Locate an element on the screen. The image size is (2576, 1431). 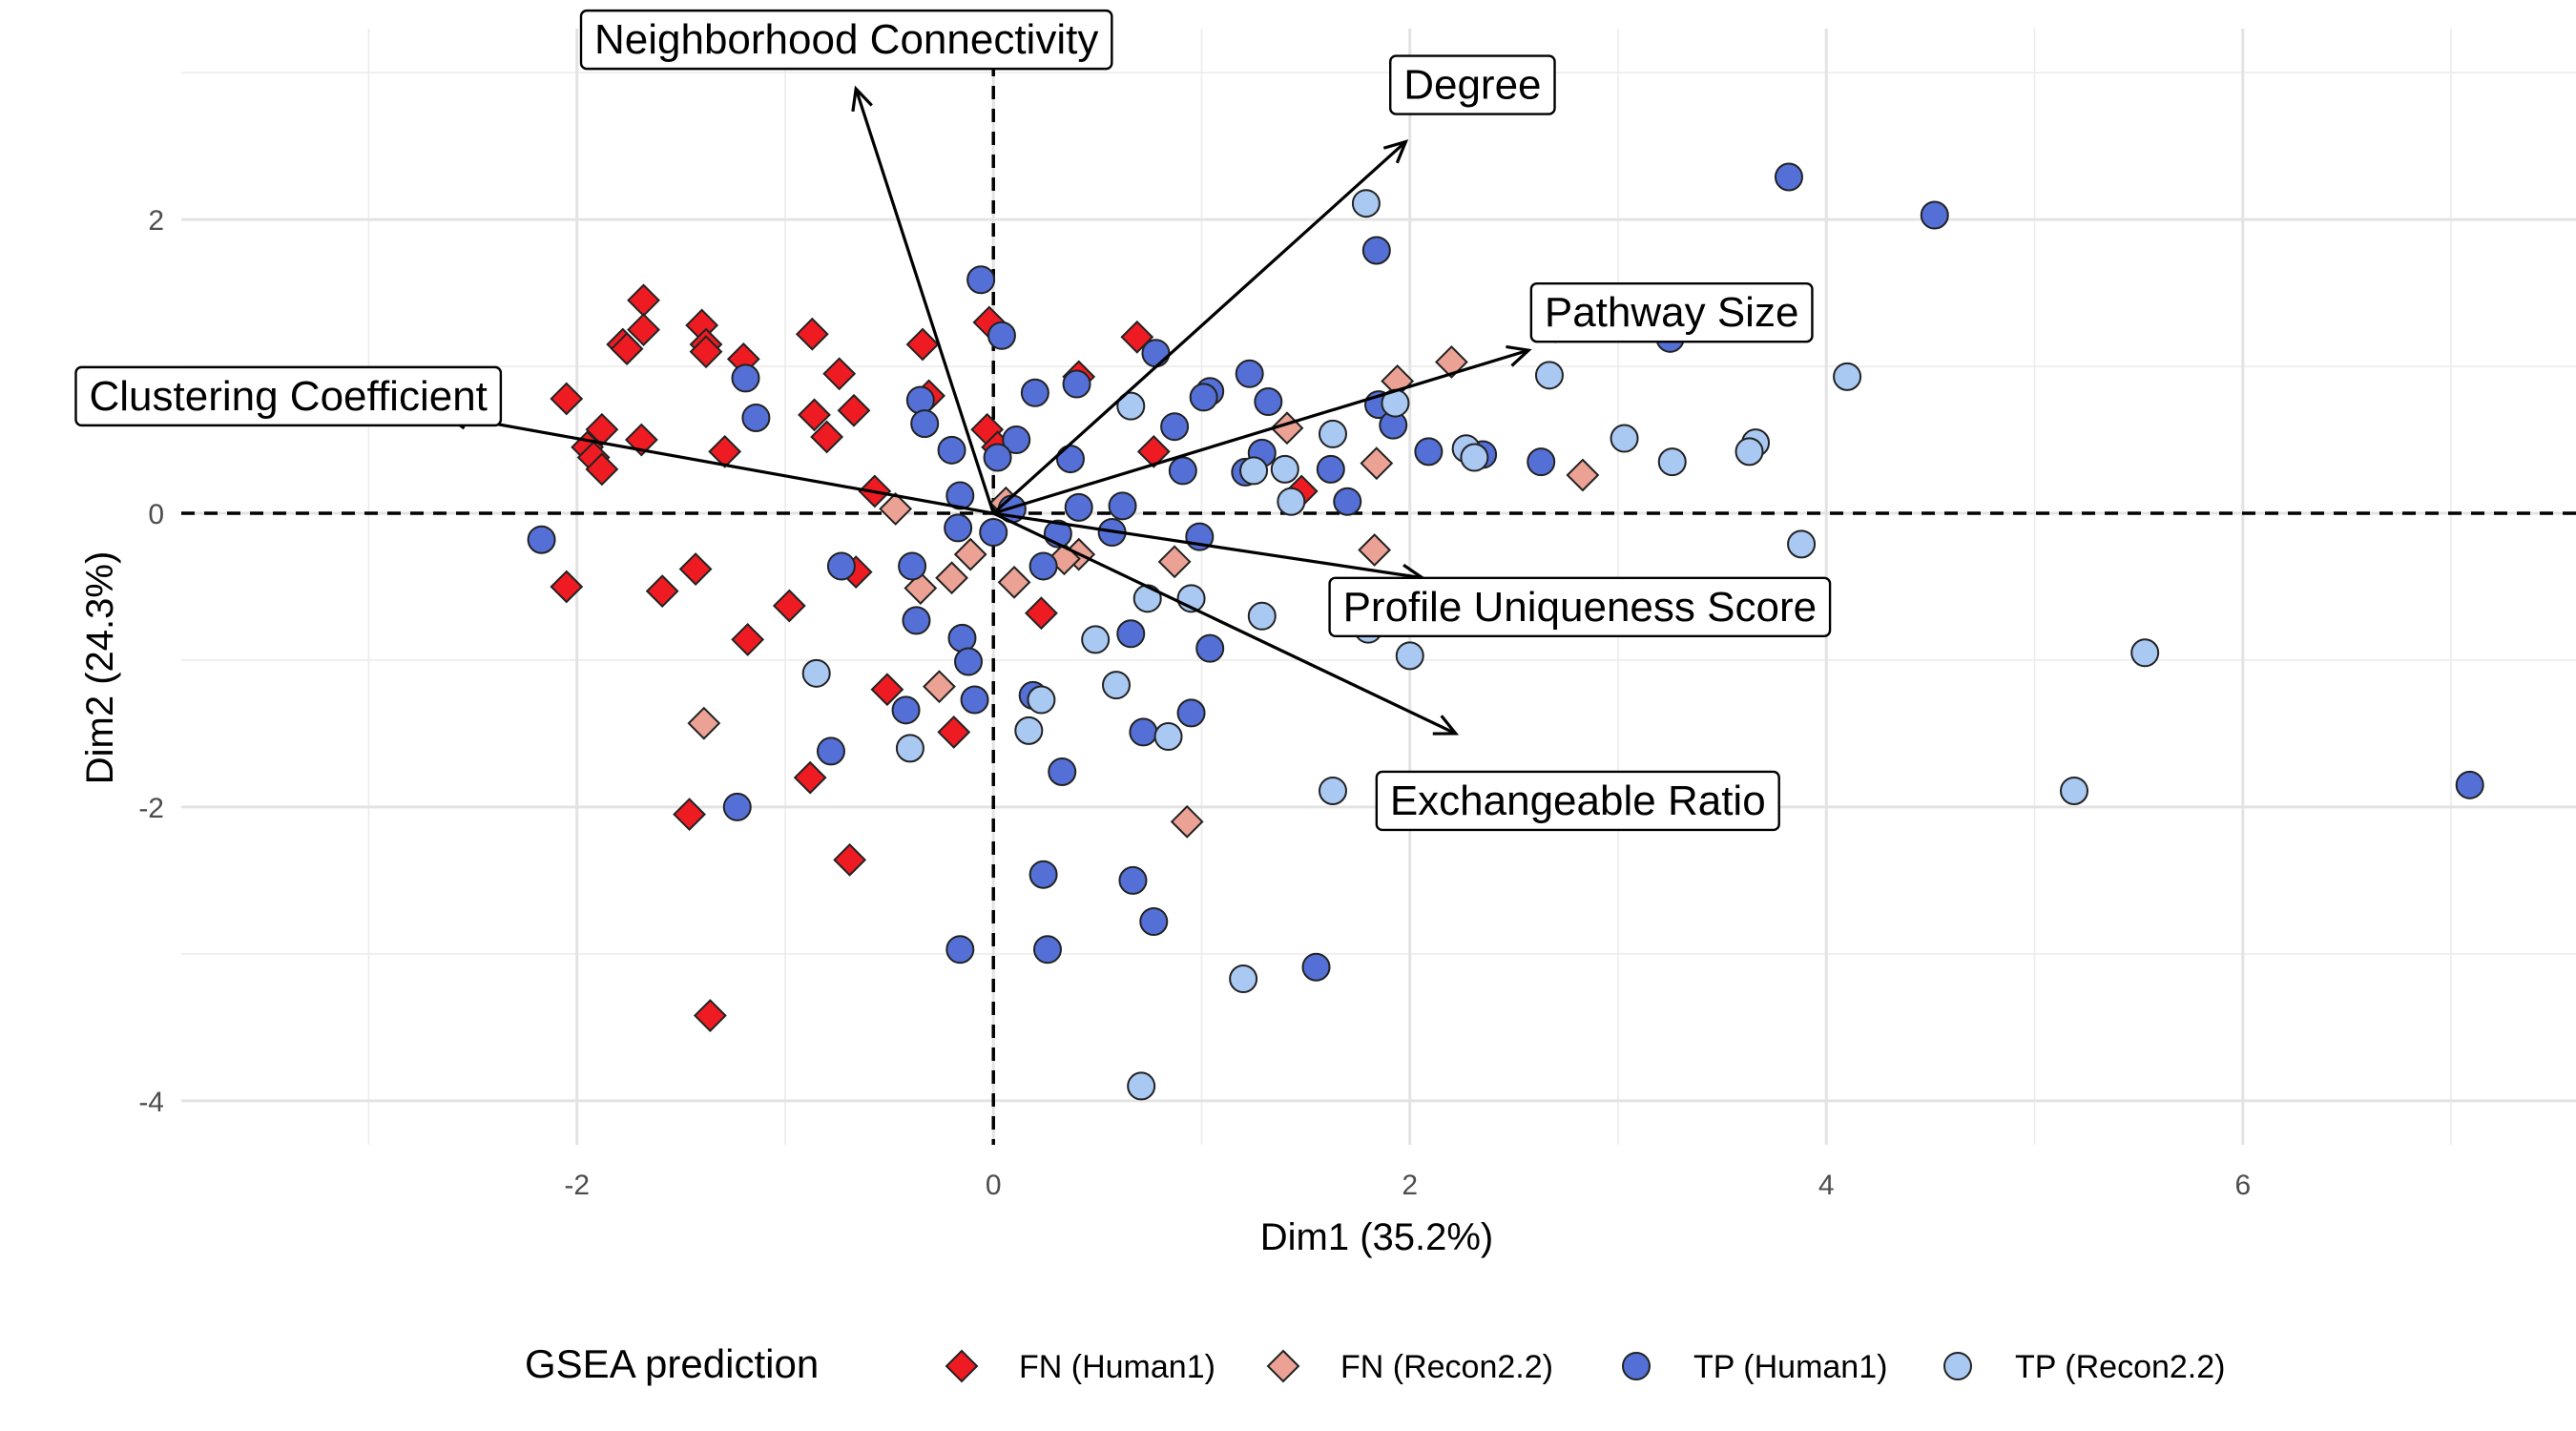
y-tick-label: 0 is located at coordinates (156, 514).